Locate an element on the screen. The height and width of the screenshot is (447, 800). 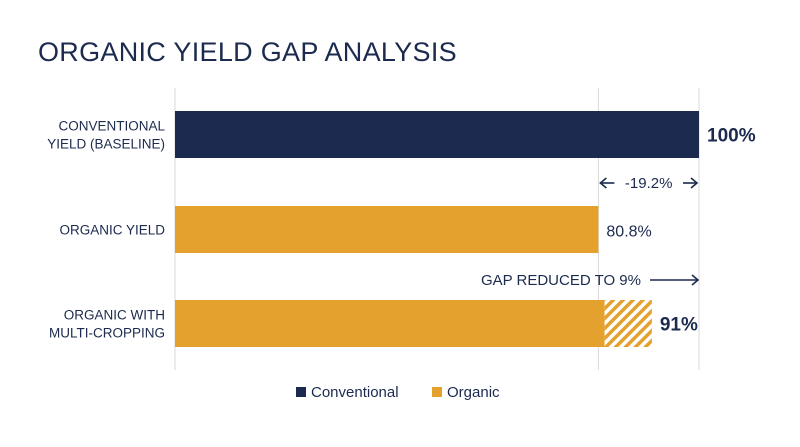
chart-title: ORGANIC YIELD GAP ANALYSIS is located at coordinates (247, 52).